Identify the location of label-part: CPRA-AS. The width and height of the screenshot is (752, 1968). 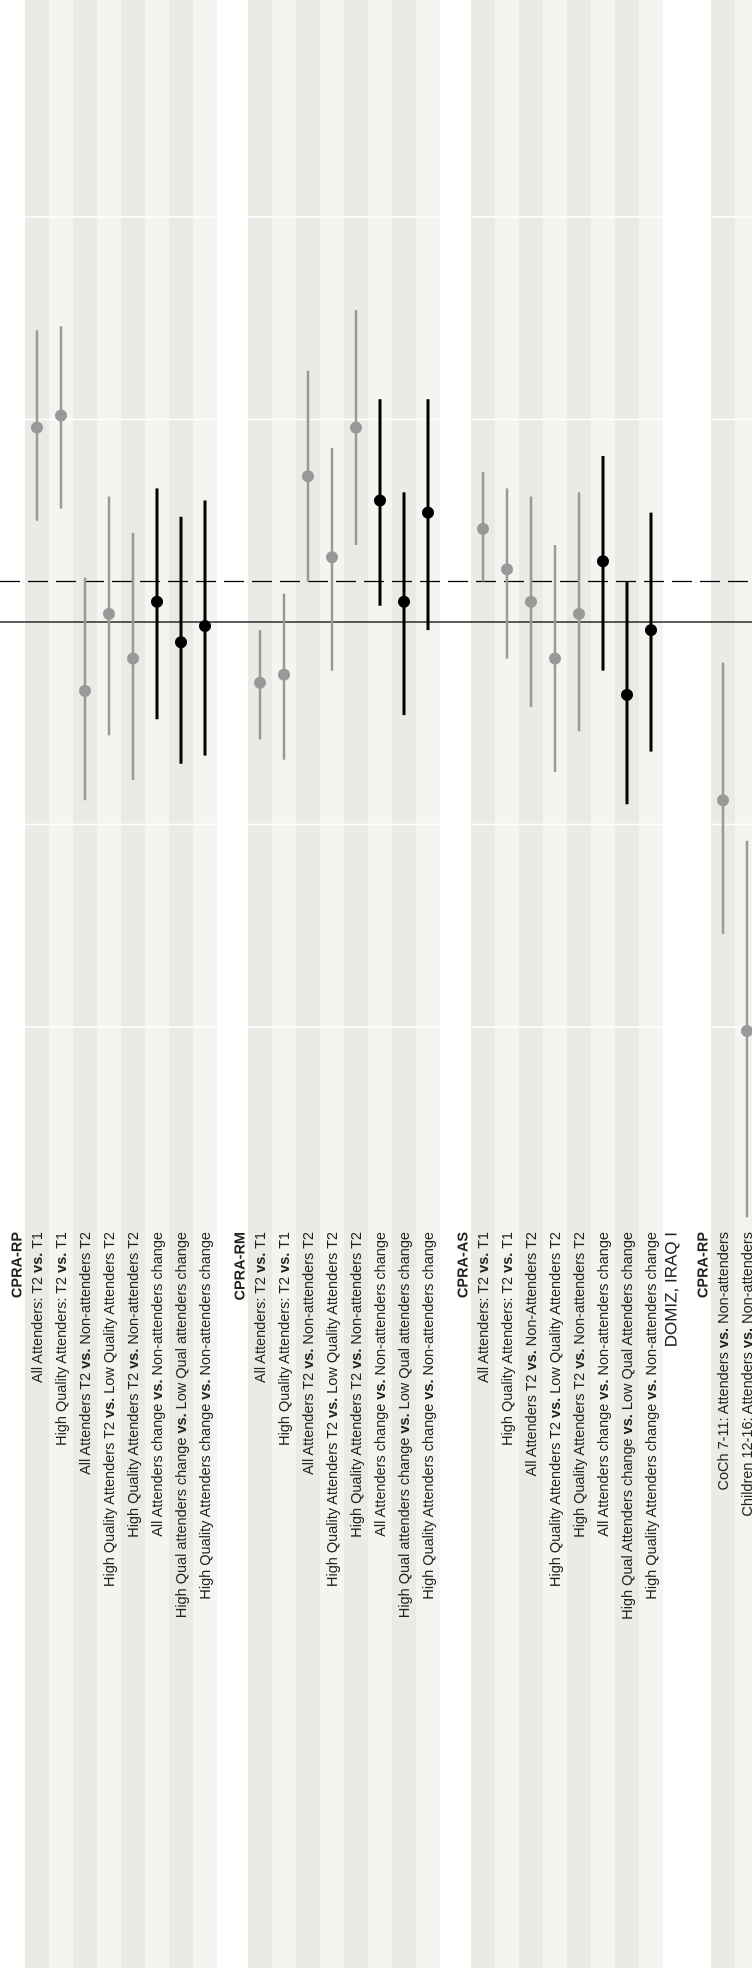
(464, 1265).